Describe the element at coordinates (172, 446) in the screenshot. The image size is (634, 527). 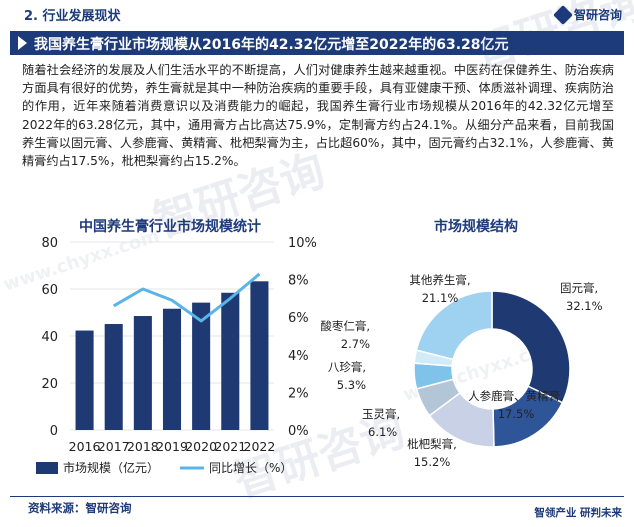
I see `x-tick-label: 2019` at that location.